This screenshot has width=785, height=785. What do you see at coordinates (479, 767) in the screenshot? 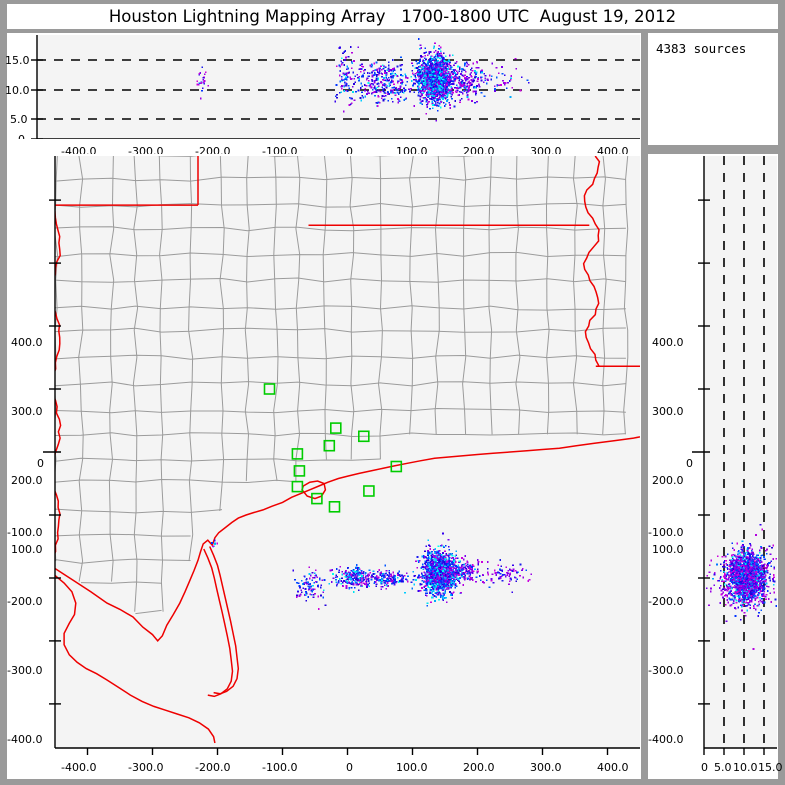
I see `map-xtick-200: 200.0` at bounding box center [479, 767].